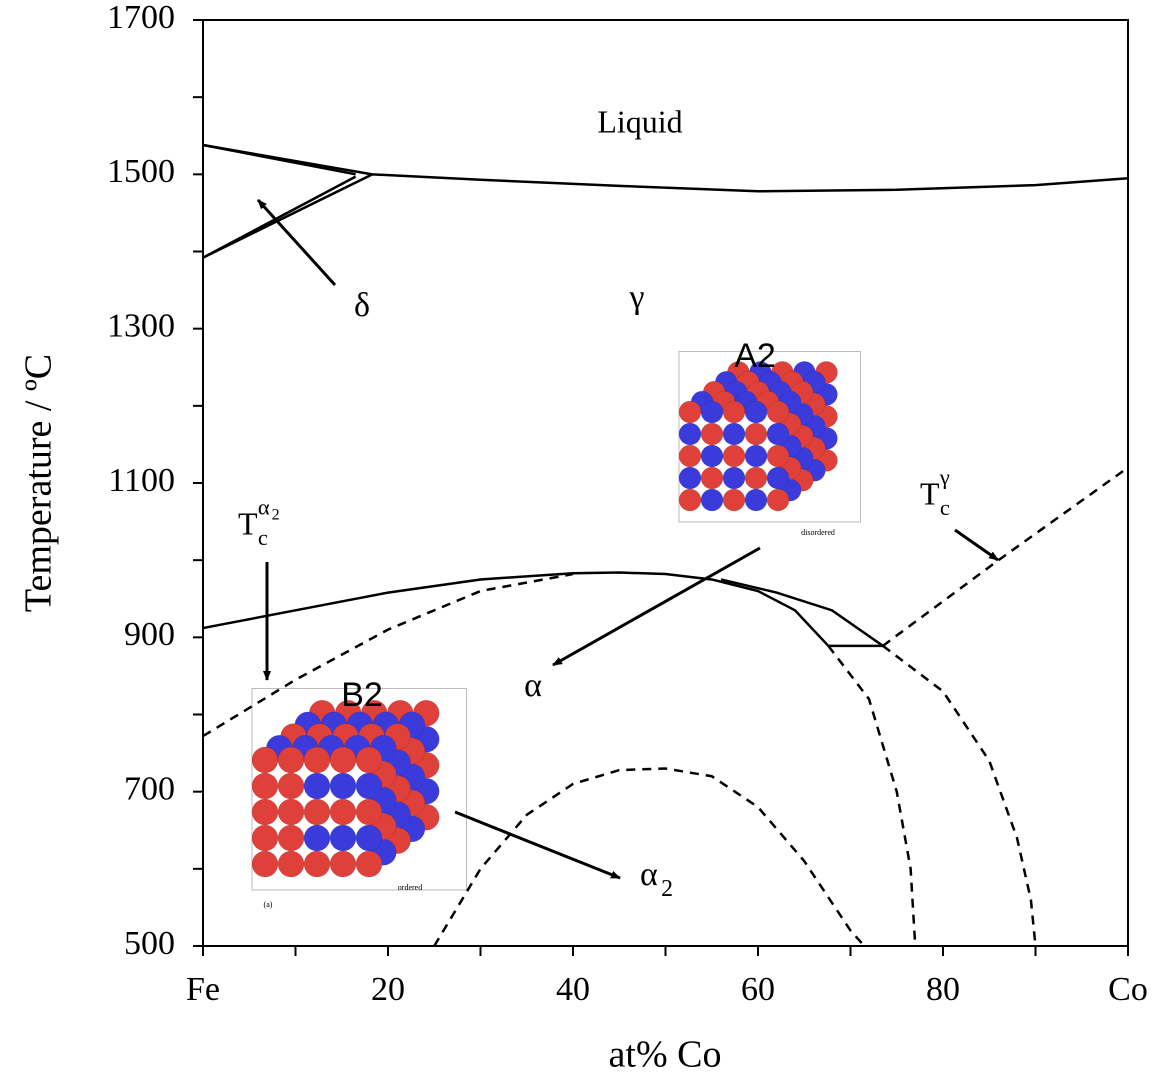 Image resolution: width=1173 pixels, height=1081 pixels. What do you see at coordinates (755, 356) in the screenshot?
I see `annotation: A2` at bounding box center [755, 356].